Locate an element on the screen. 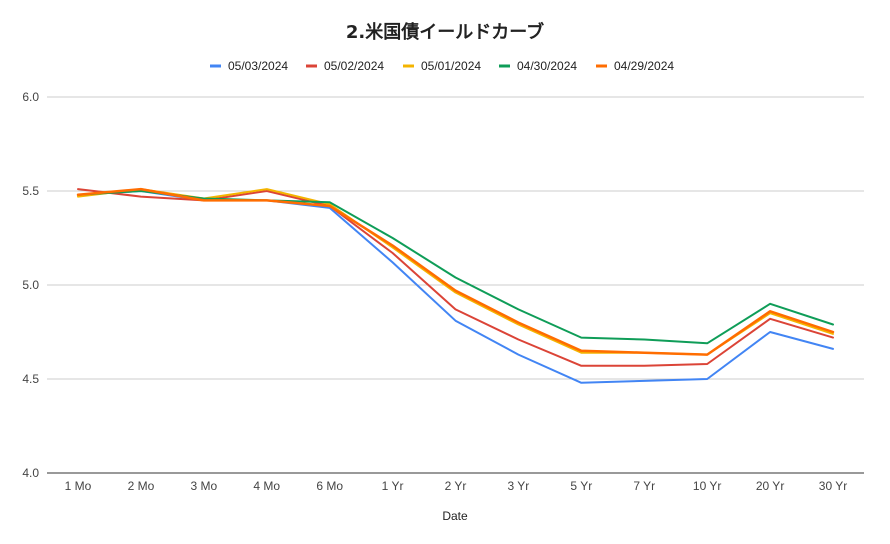 The image size is (890, 544). legend-item: 05/01/2024 is located at coordinates (442, 66).